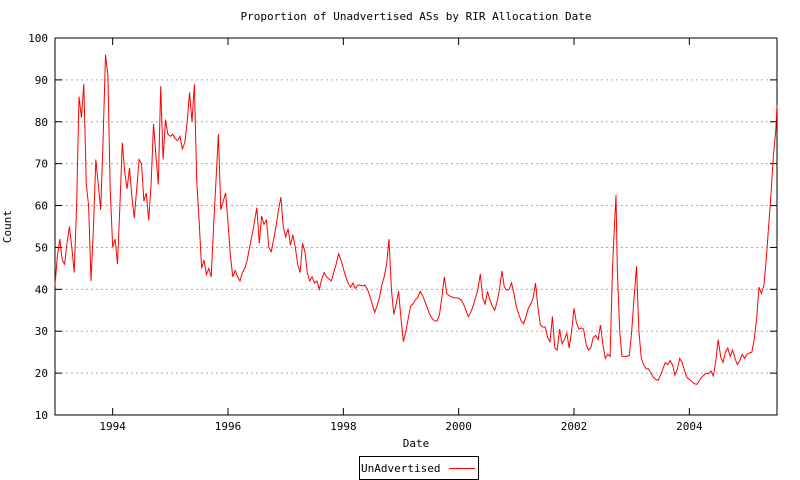 This screenshot has width=800, height=480. I want to click on x-tick-label: 2002, so click(574, 426).